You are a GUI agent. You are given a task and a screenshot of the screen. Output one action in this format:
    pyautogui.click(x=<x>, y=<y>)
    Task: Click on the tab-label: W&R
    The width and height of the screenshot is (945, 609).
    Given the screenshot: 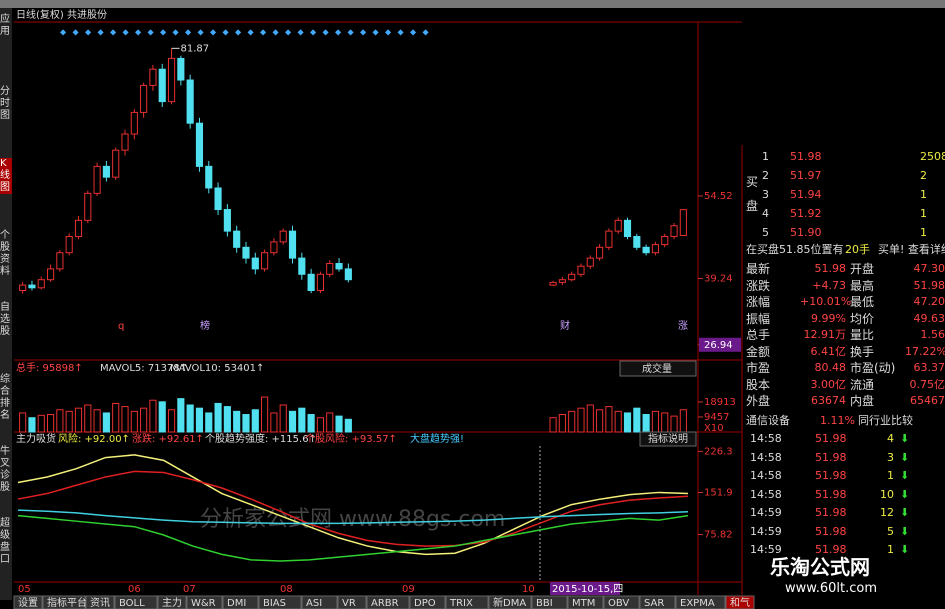 What is the action you would take?
    pyautogui.click(x=203, y=603)
    